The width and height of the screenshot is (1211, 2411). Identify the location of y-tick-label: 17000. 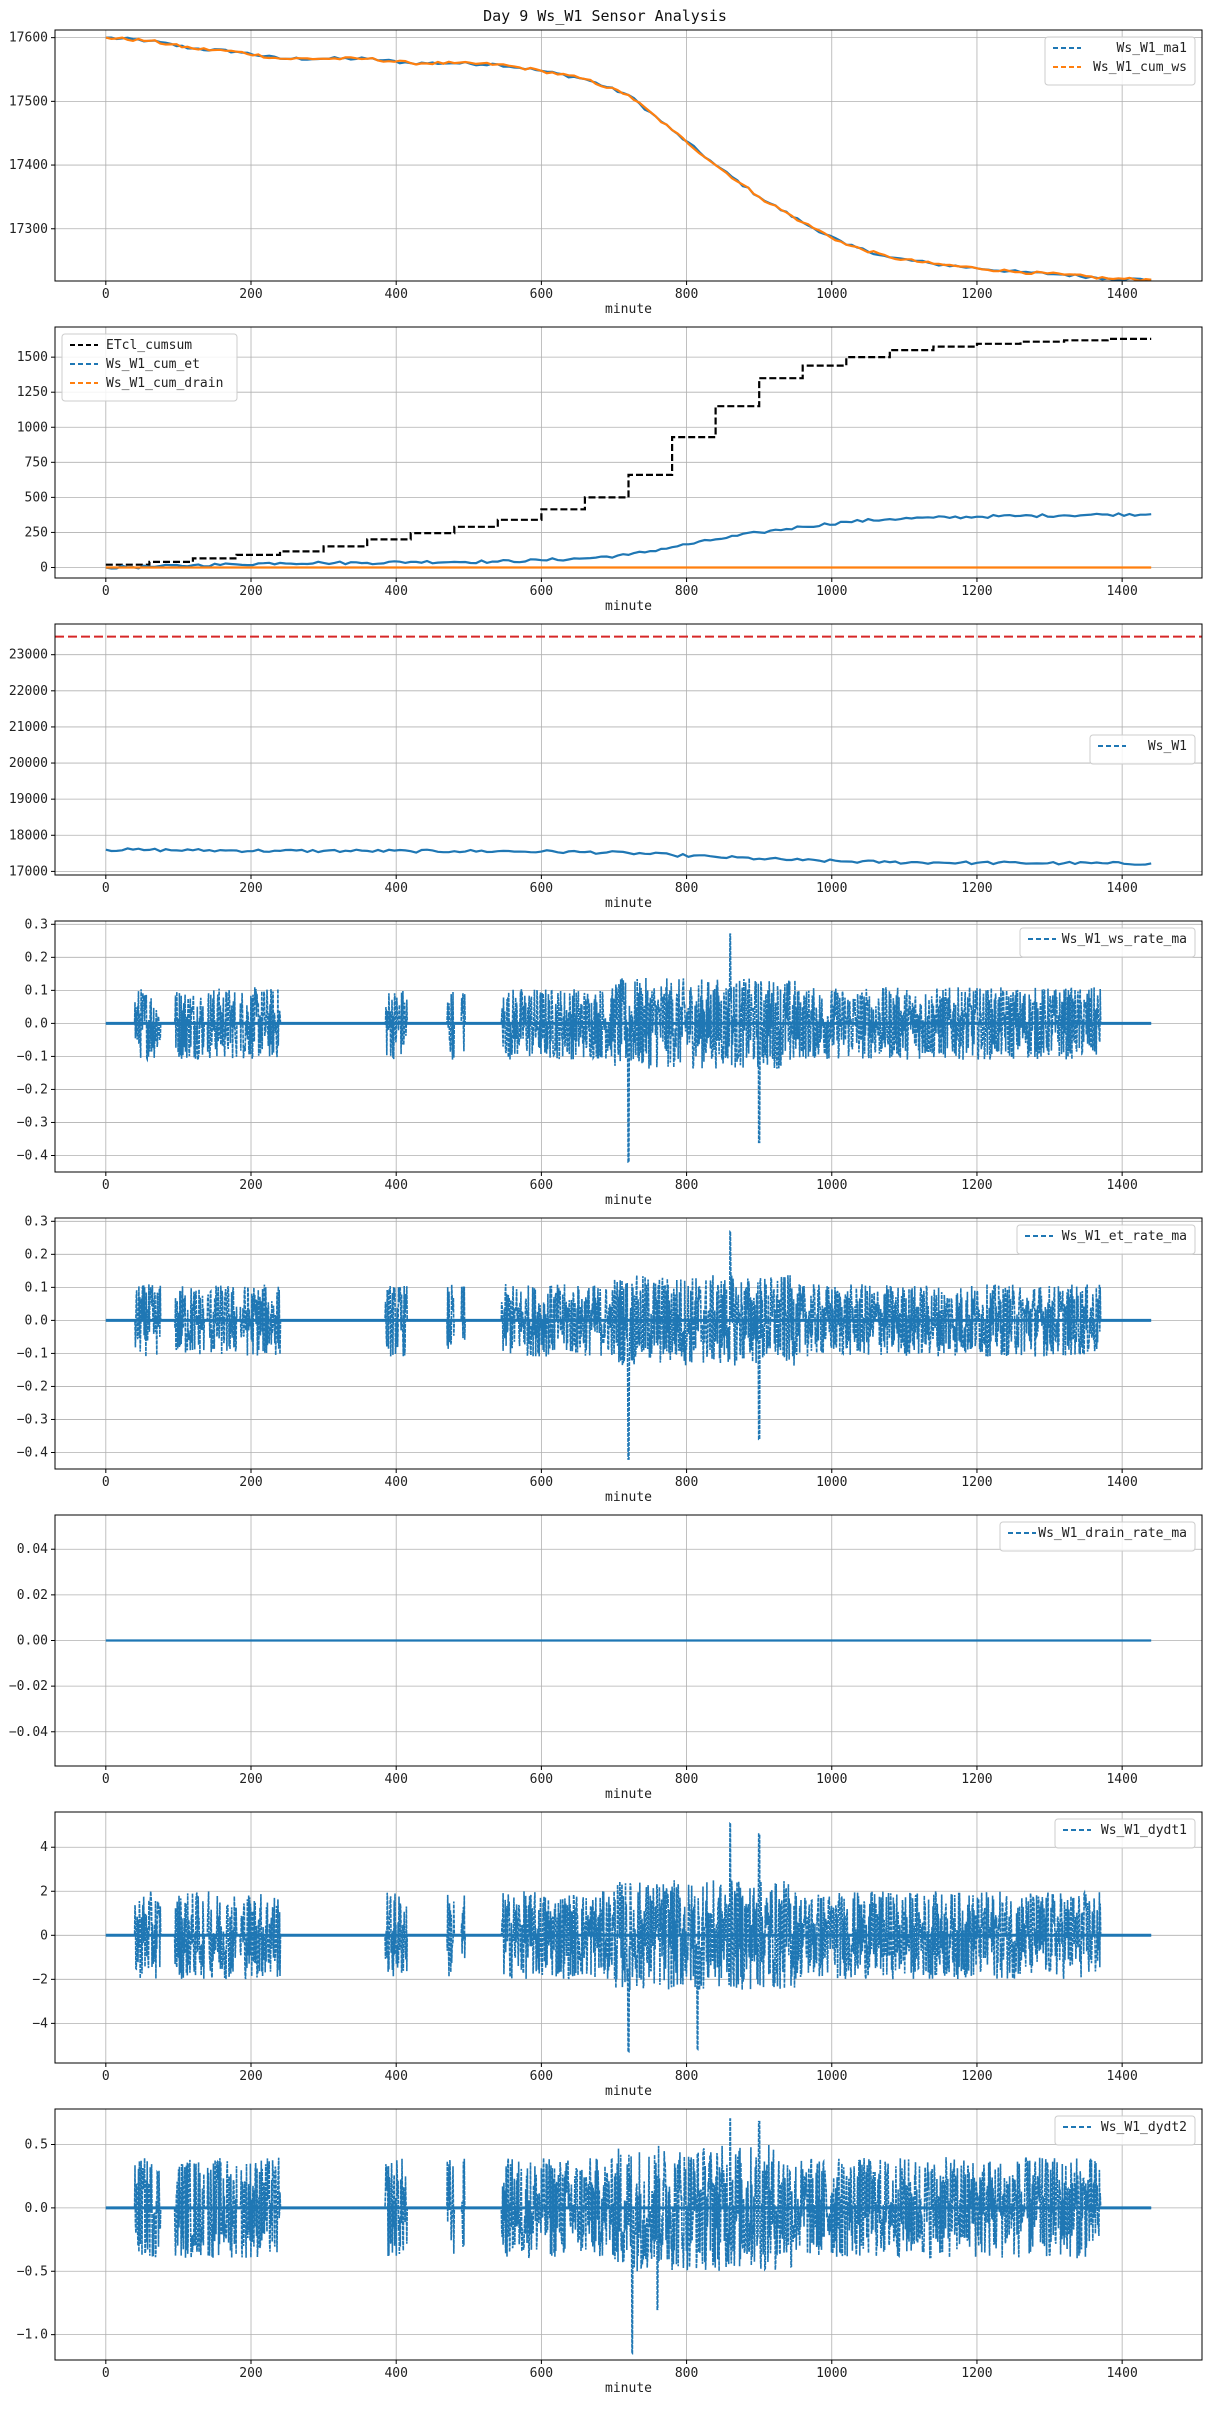
(28, 871).